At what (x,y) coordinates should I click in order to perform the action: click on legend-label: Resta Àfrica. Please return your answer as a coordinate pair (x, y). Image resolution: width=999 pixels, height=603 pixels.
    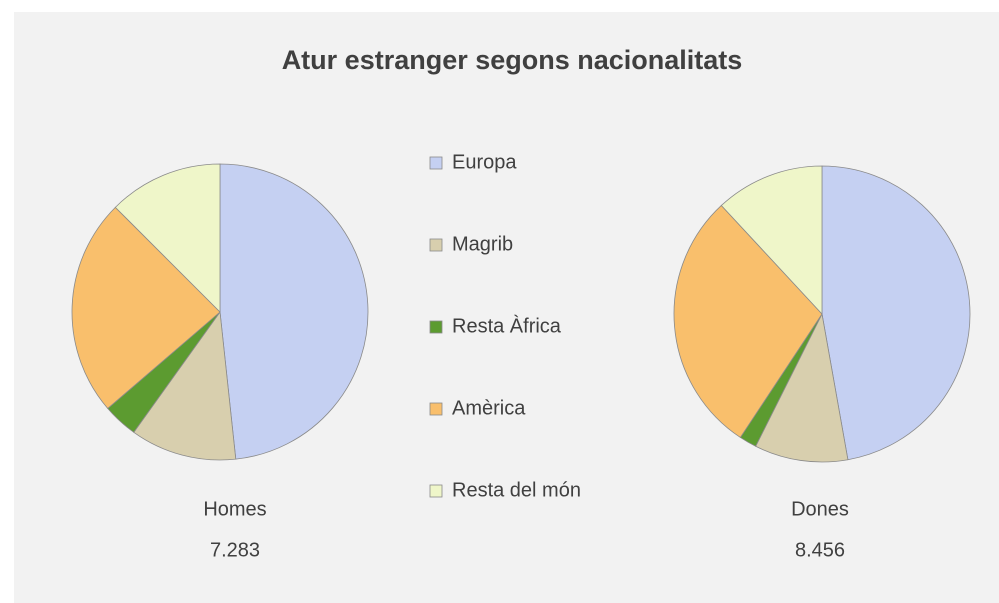
    Looking at the image, I should click on (507, 325).